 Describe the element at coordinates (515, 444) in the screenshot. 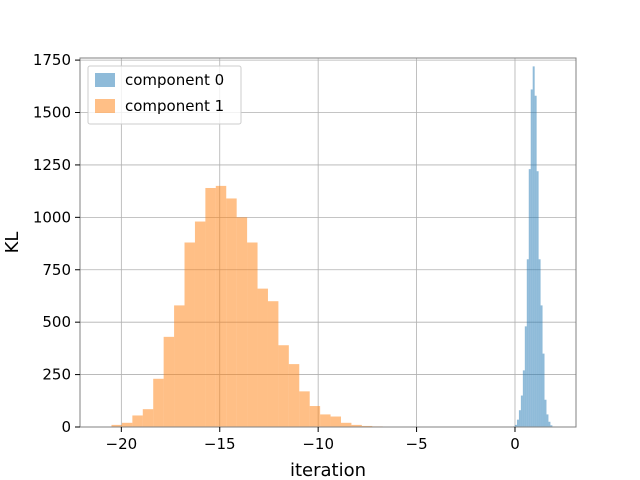

I see `x-tick-label-4: 0` at that location.